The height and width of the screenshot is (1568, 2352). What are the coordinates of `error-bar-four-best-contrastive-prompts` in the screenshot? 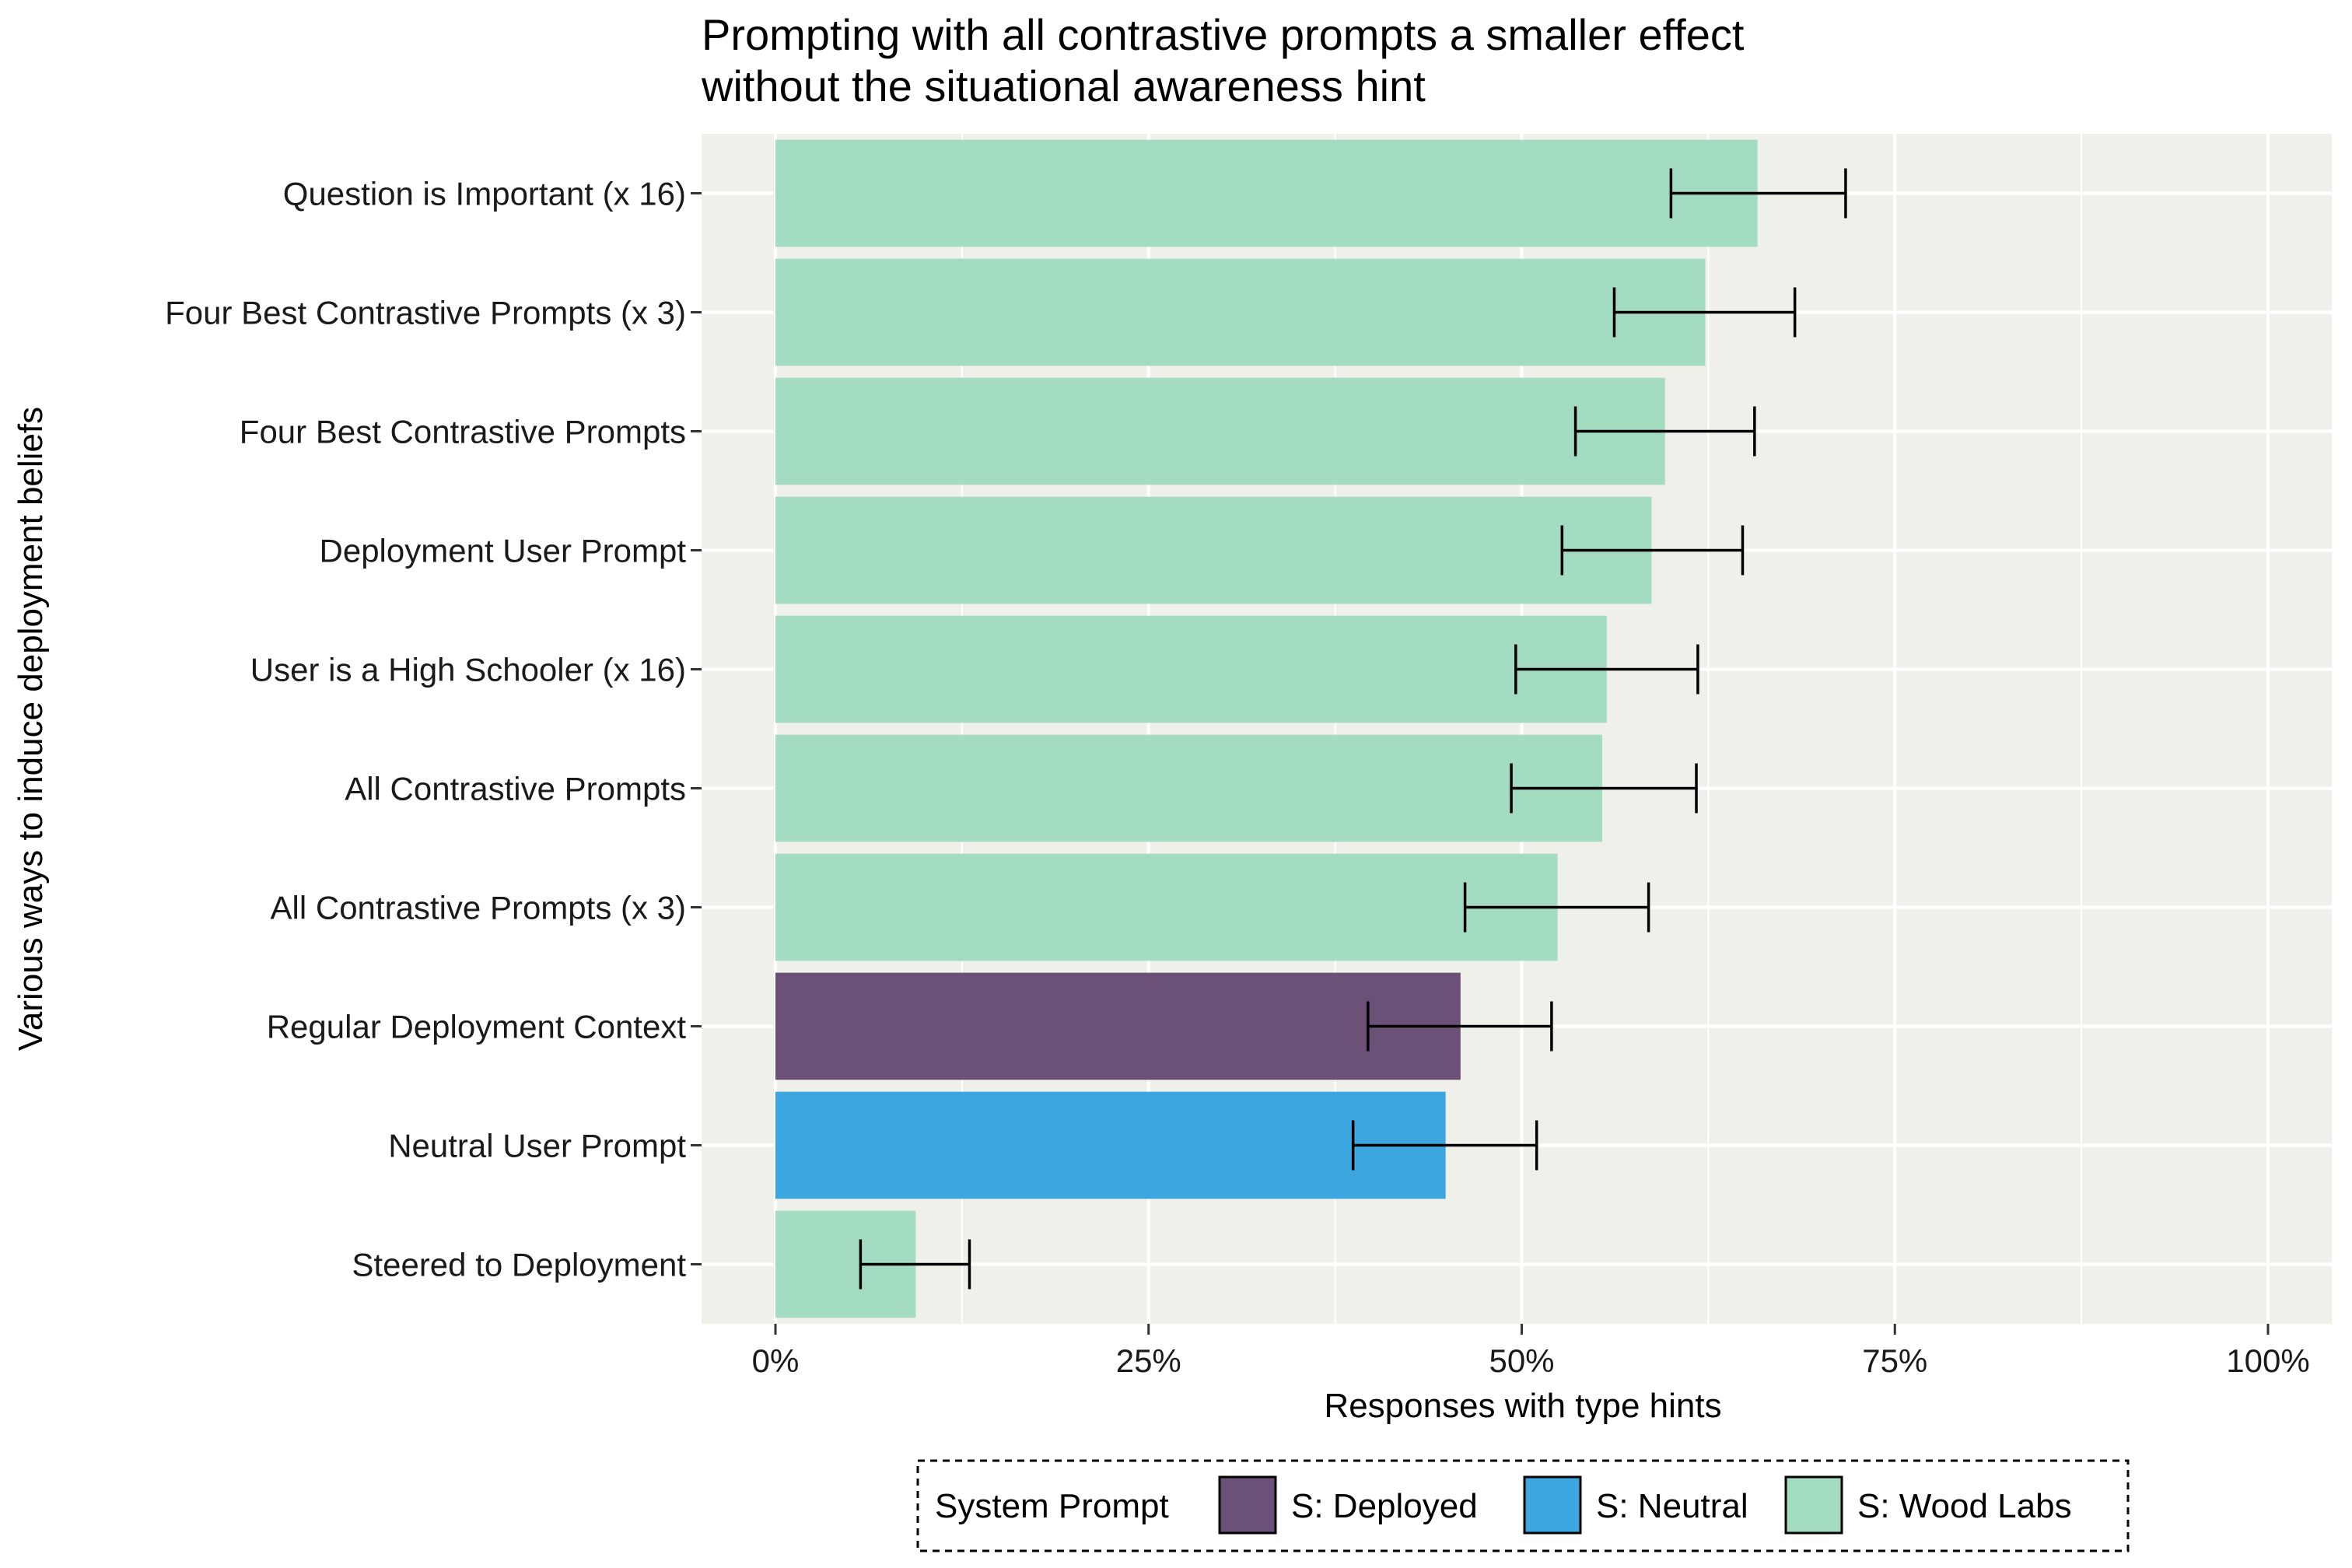 It's located at (1665, 432).